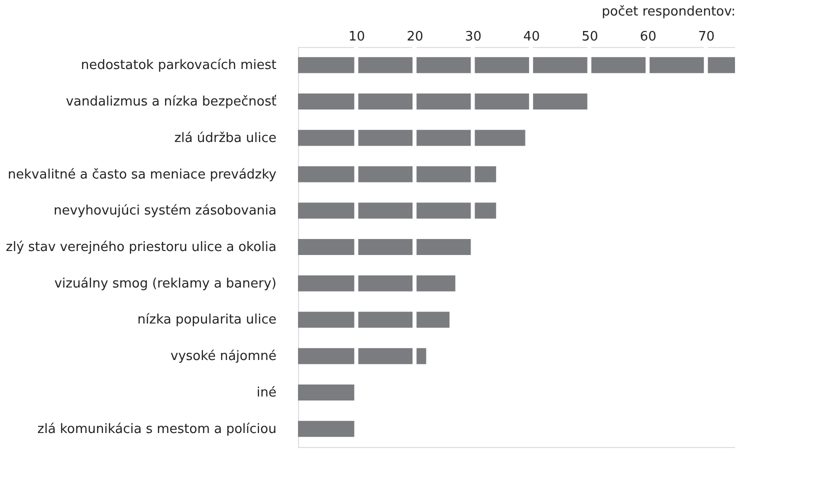  What do you see at coordinates (165, 284) in the screenshot?
I see `y-tick-label: vizuálny smog (reklamy a banery)` at bounding box center [165, 284].